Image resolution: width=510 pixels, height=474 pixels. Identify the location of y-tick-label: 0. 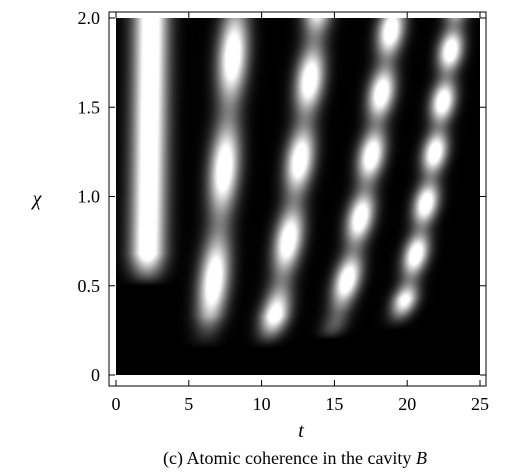
(95, 375).